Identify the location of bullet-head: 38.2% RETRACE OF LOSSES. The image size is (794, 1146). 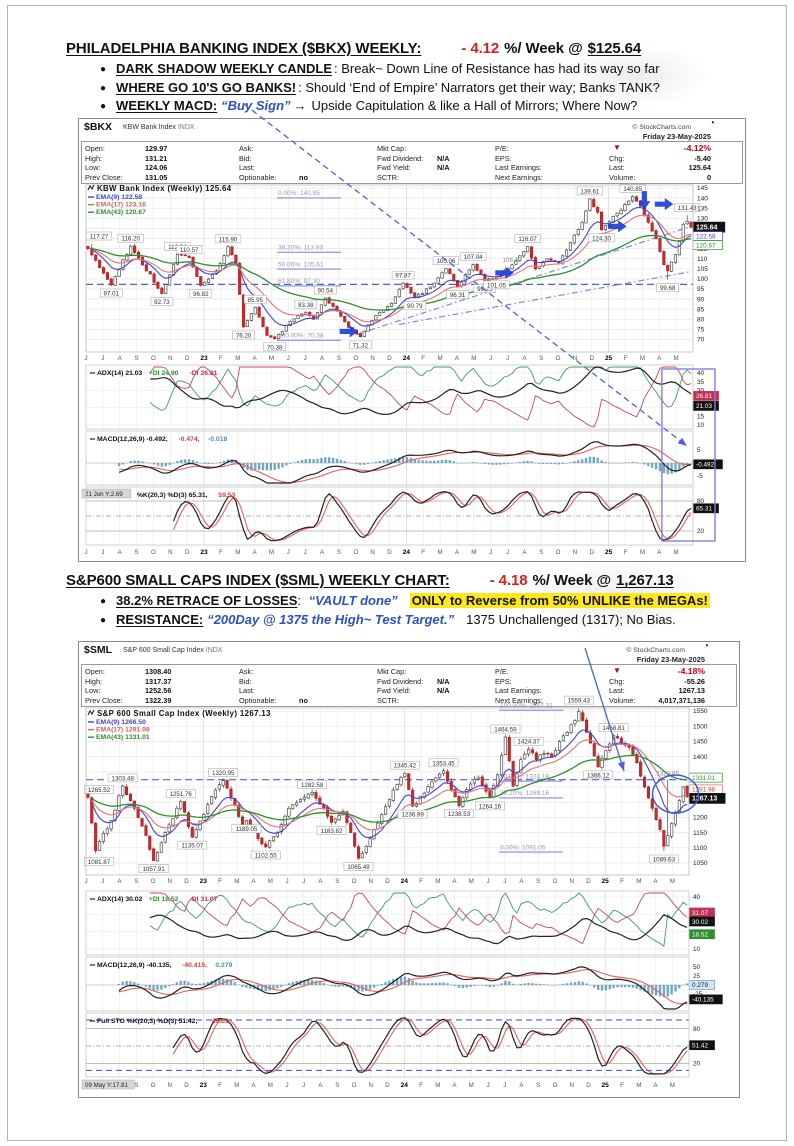
(207, 600).